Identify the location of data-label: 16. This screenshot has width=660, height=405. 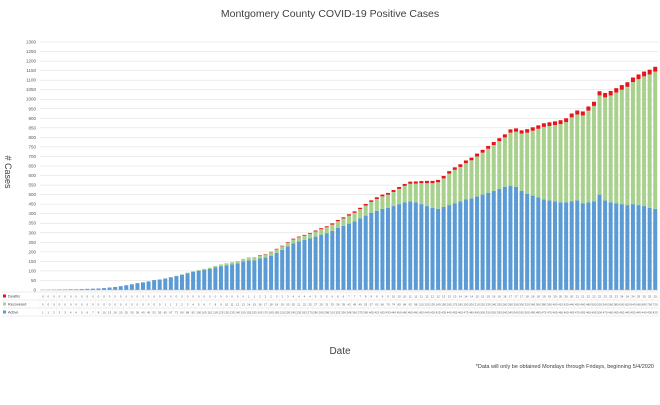
(500, 297).